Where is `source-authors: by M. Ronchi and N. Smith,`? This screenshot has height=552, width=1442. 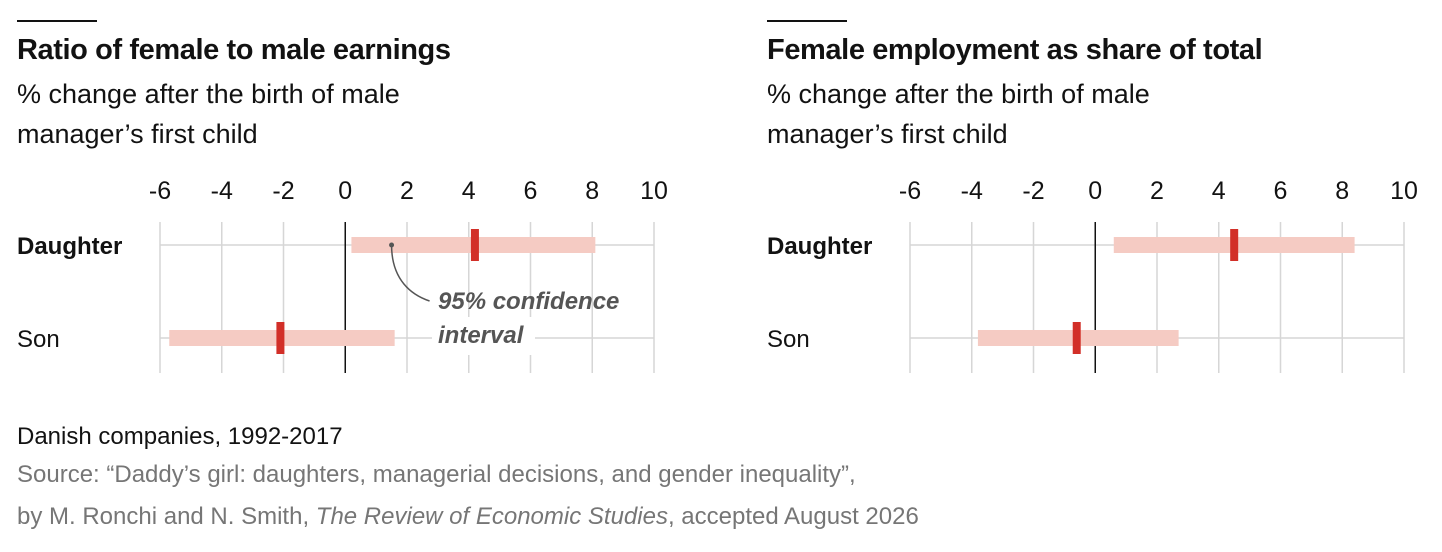 source-authors: by M. Ronchi and N. Smith, is located at coordinates (166, 516).